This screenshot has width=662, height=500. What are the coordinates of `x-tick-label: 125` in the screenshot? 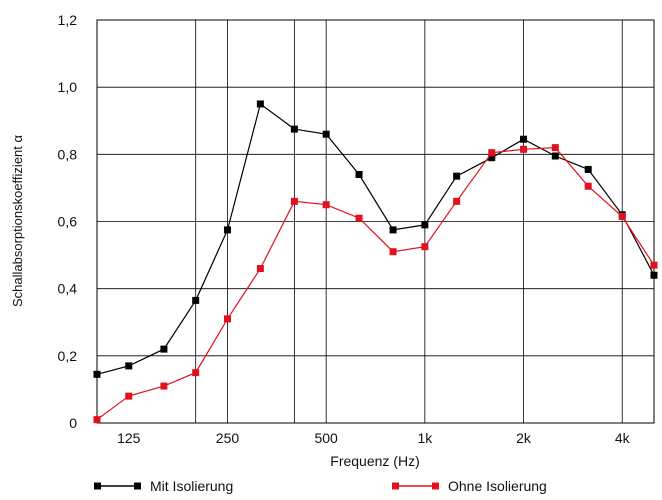 It's located at (129, 438).